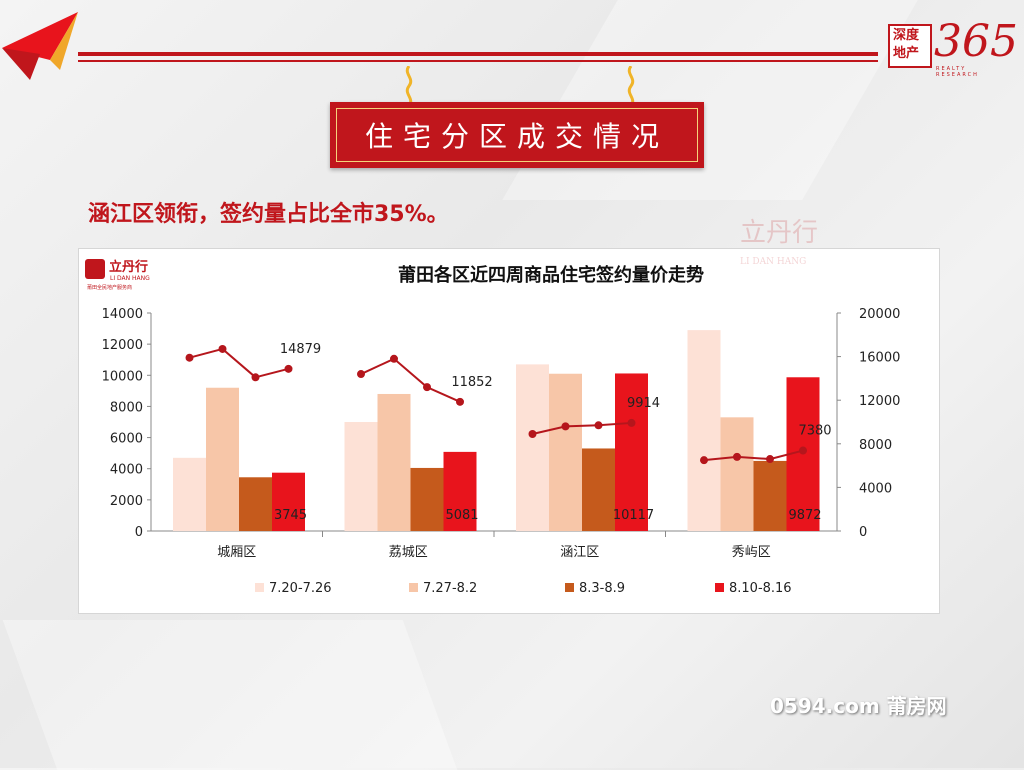 This screenshot has height=770, width=1024. What do you see at coordinates (189, 494) in the screenshot?
I see `bar-城厢区-0` at bounding box center [189, 494].